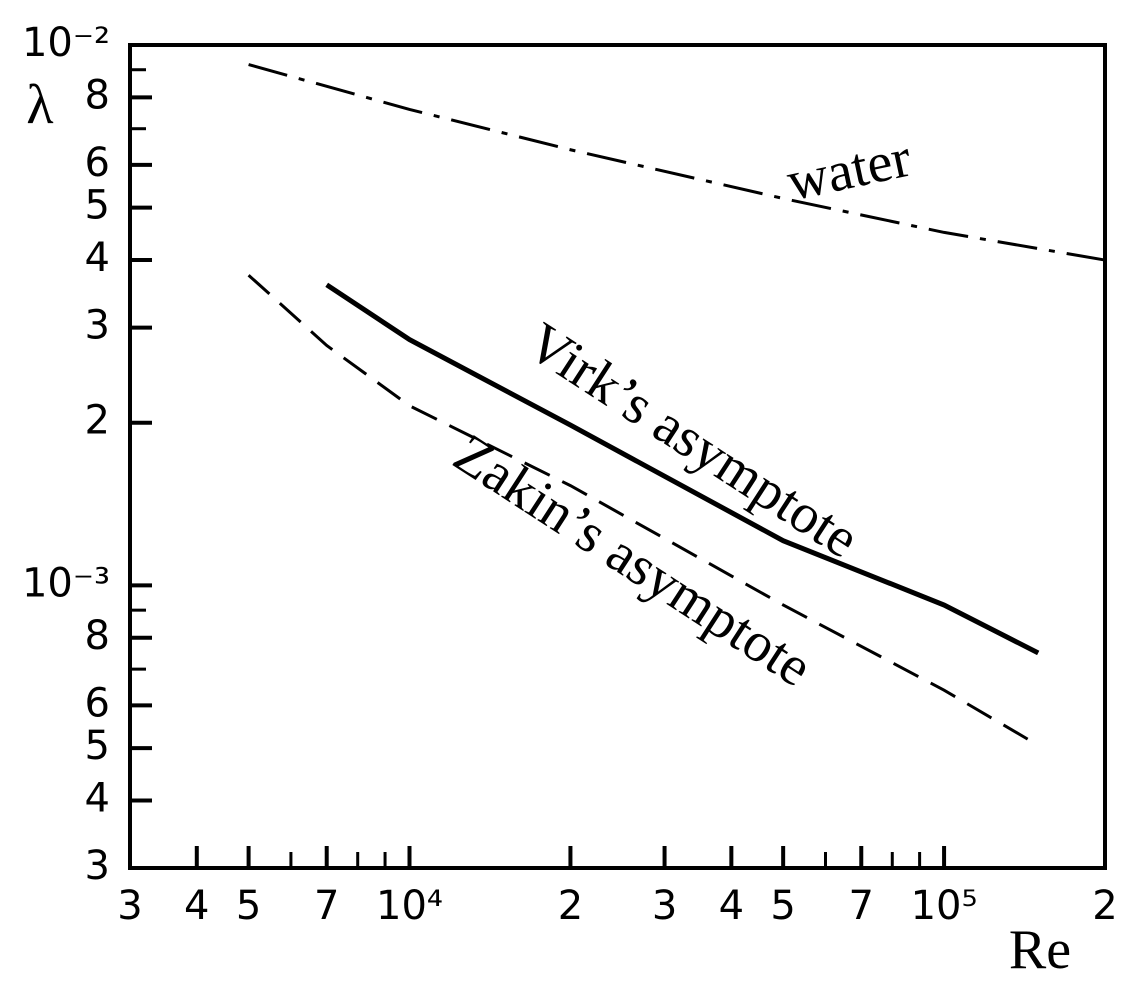 The height and width of the screenshot is (991, 1122). Describe the element at coordinates (849, 170) in the screenshot. I see `series-label: water` at that location.